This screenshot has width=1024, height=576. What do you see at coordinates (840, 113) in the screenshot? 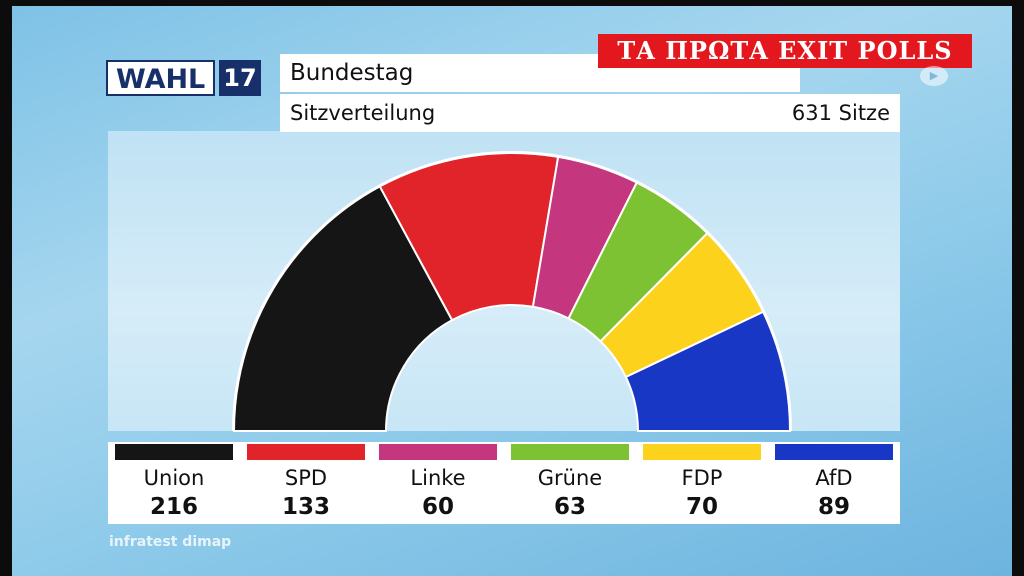
I see `total-seats: 631 Sitze` at bounding box center [840, 113].